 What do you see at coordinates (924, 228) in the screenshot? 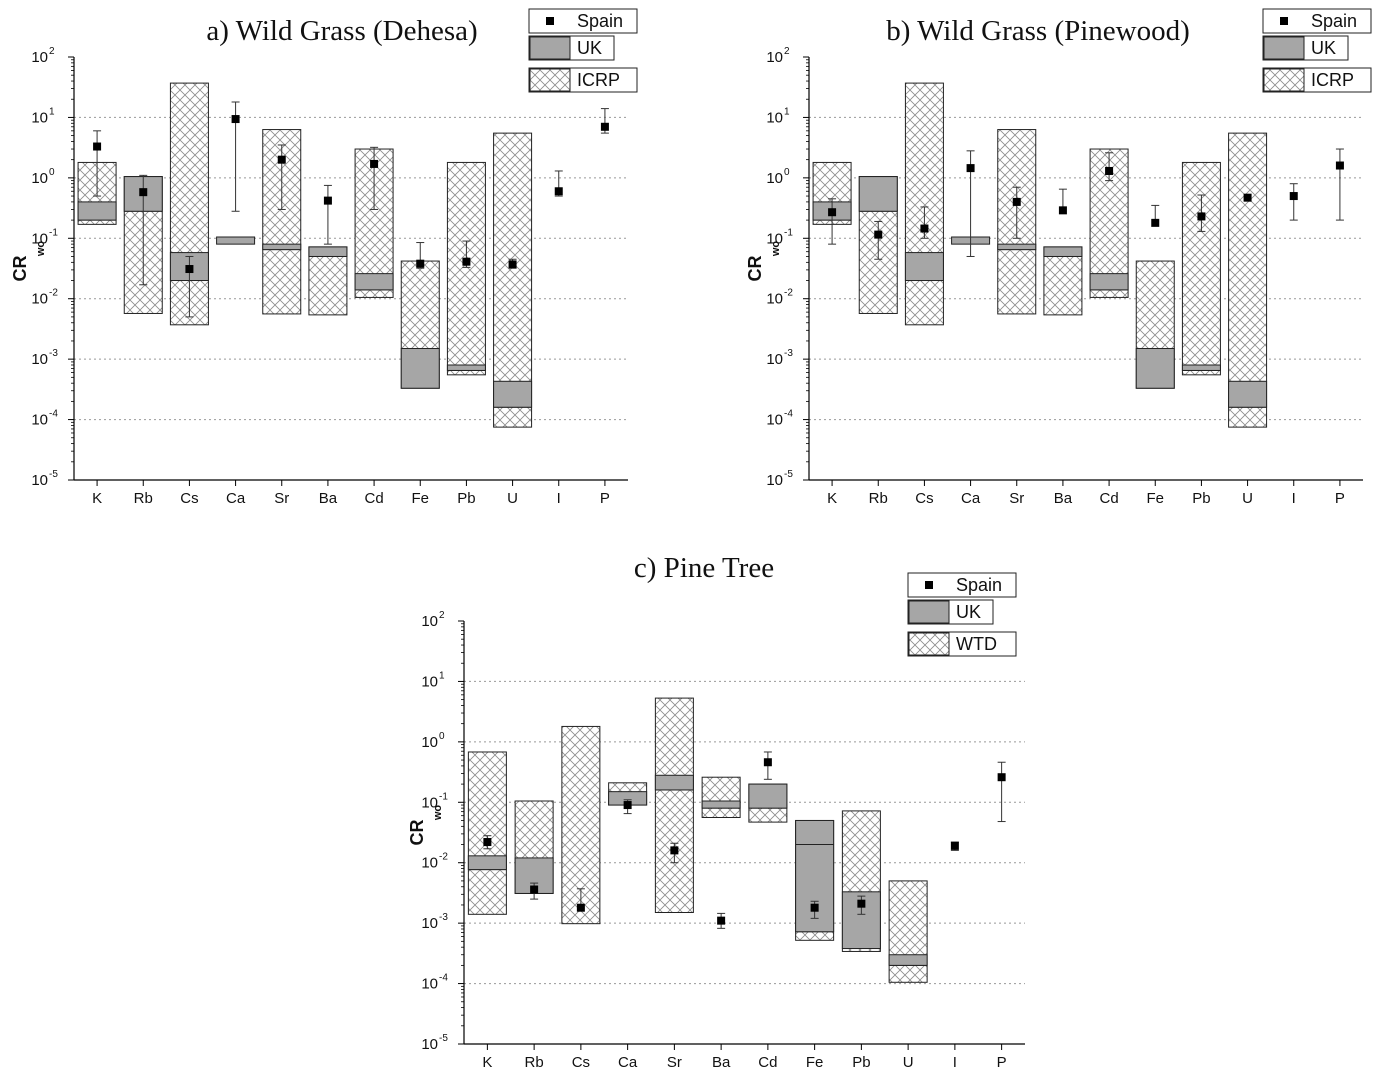
I see `spain-point-Cs` at bounding box center [924, 228].